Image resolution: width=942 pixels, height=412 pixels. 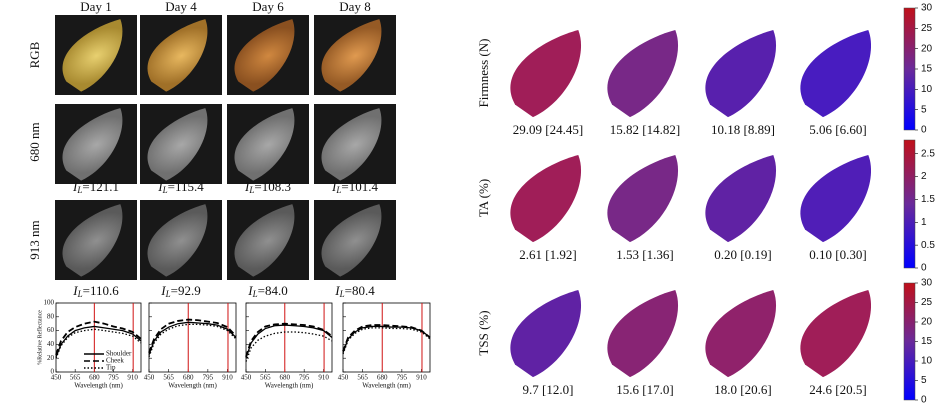 I want to click on intensity-value: 84.0, so click(x=276, y=290).